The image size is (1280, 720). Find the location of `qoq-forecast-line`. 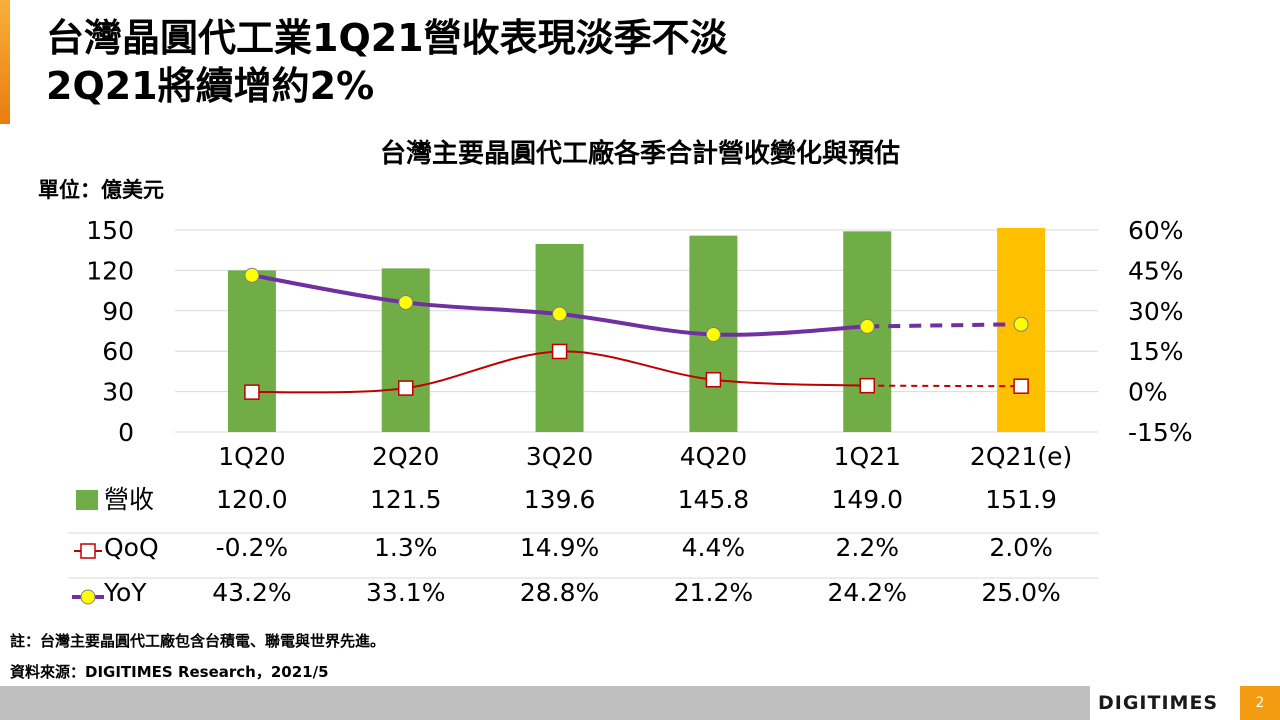

qoq-forecast-line is located at coordinates (944, 386).